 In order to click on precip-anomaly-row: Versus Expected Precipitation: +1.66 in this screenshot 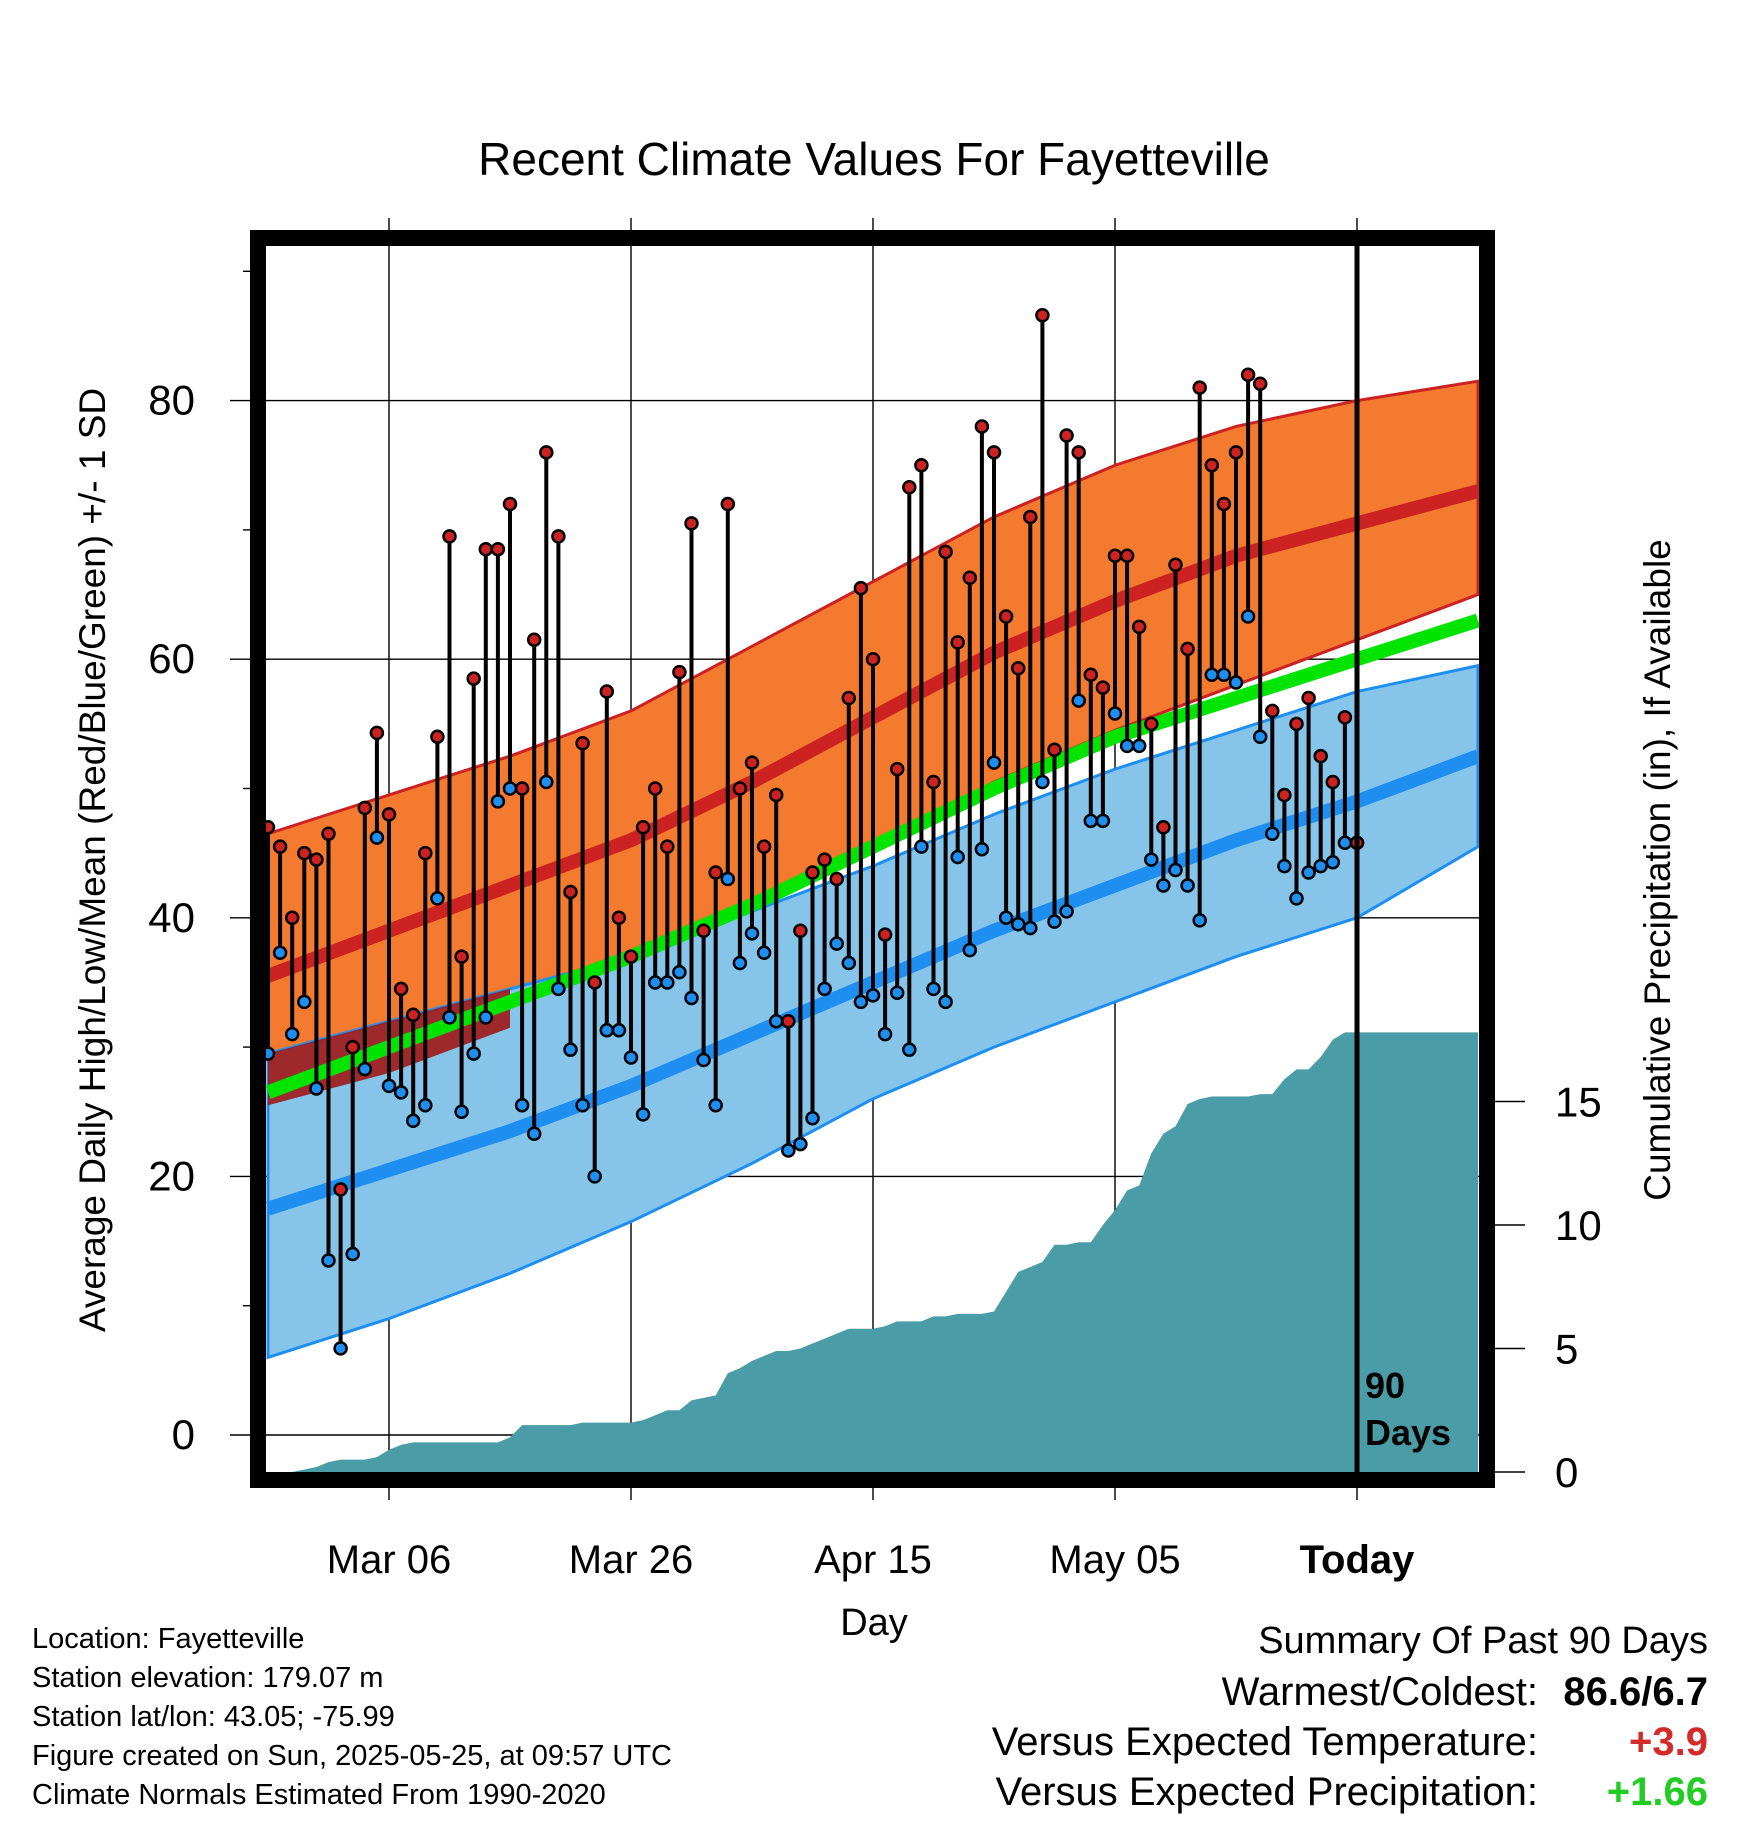, I will do `click(1258, 1795)`.